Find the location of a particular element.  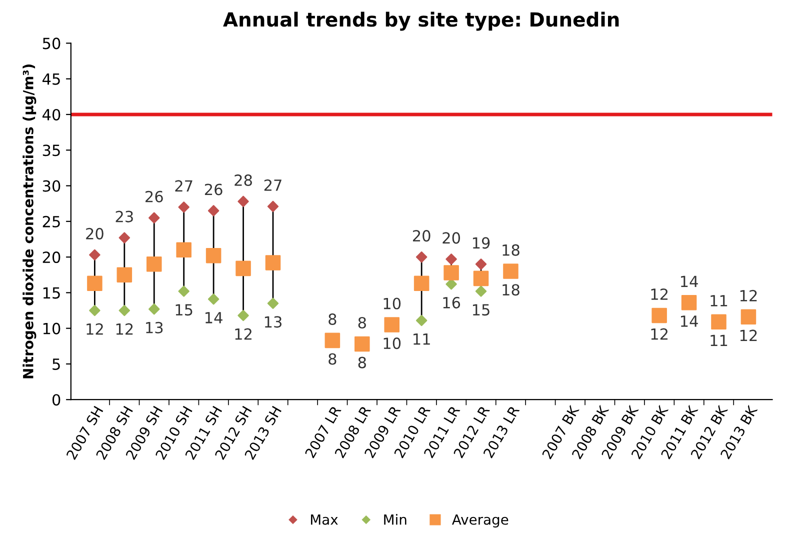

legend-label: Min is located at coordinates (395, 519).